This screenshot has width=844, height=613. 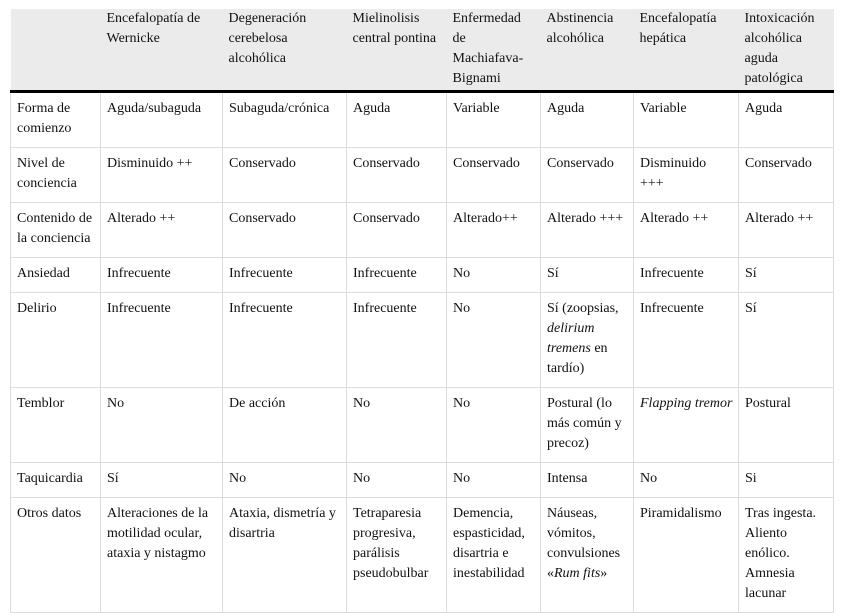 I want to click on table-cell: Alterado +++, so click(x=587, y=230).